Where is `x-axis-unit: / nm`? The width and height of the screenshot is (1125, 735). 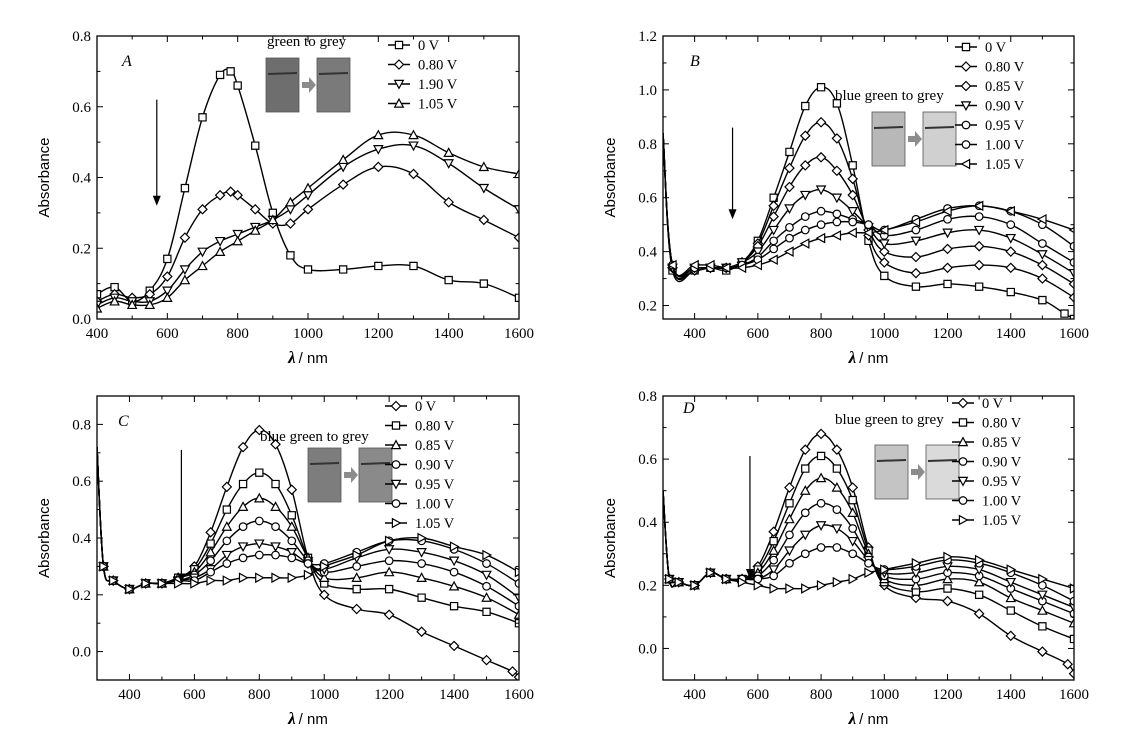
x-axis-unit: / nm is located at coordinates (313, 358).